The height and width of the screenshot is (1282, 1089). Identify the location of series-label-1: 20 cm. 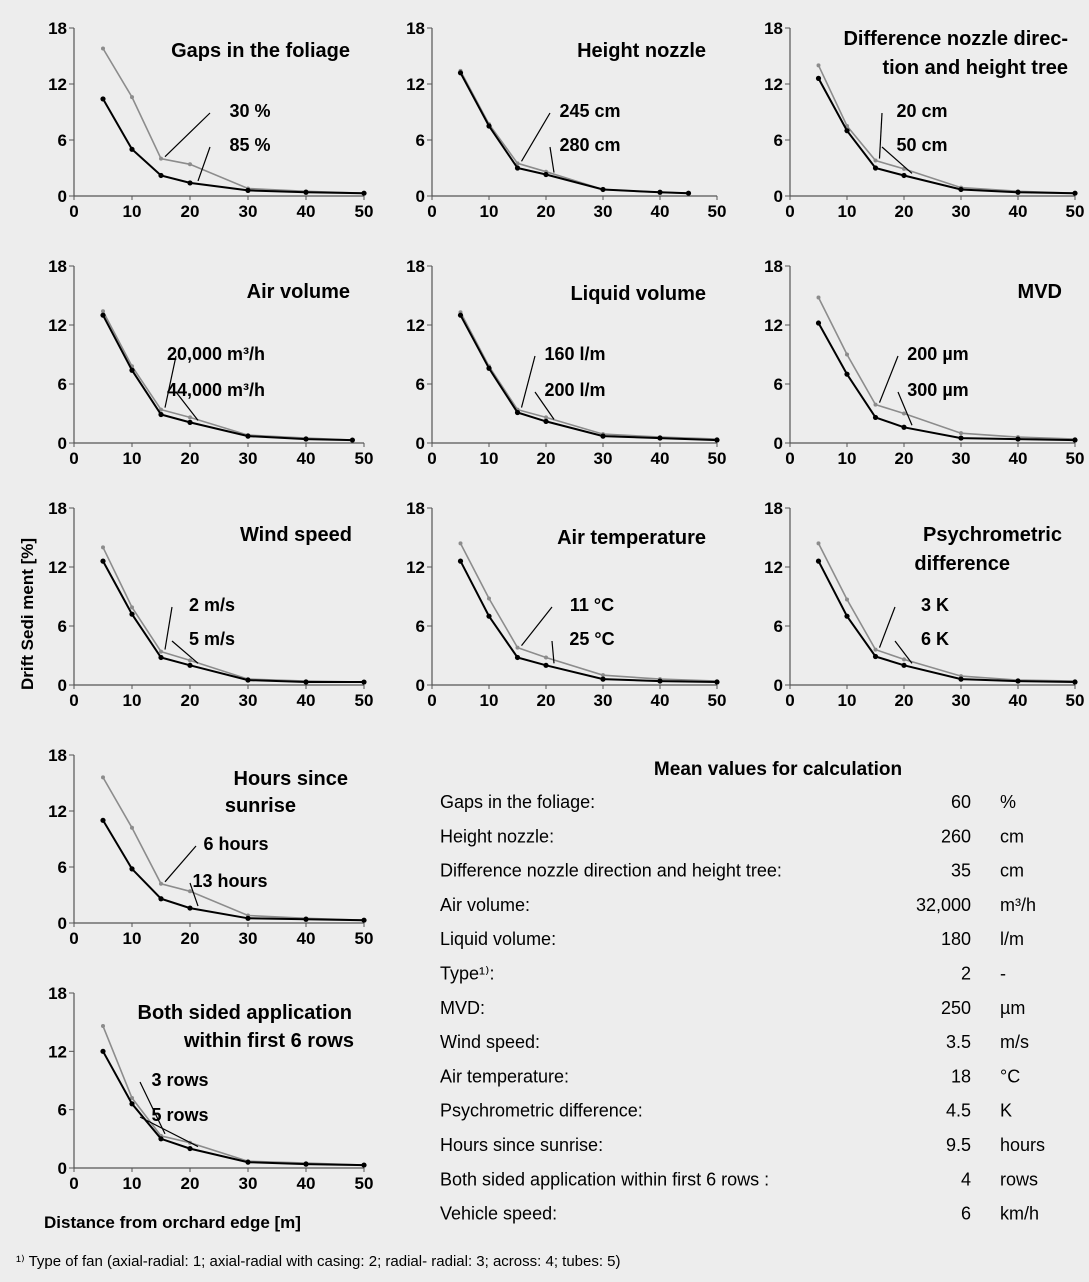
(921, 111).